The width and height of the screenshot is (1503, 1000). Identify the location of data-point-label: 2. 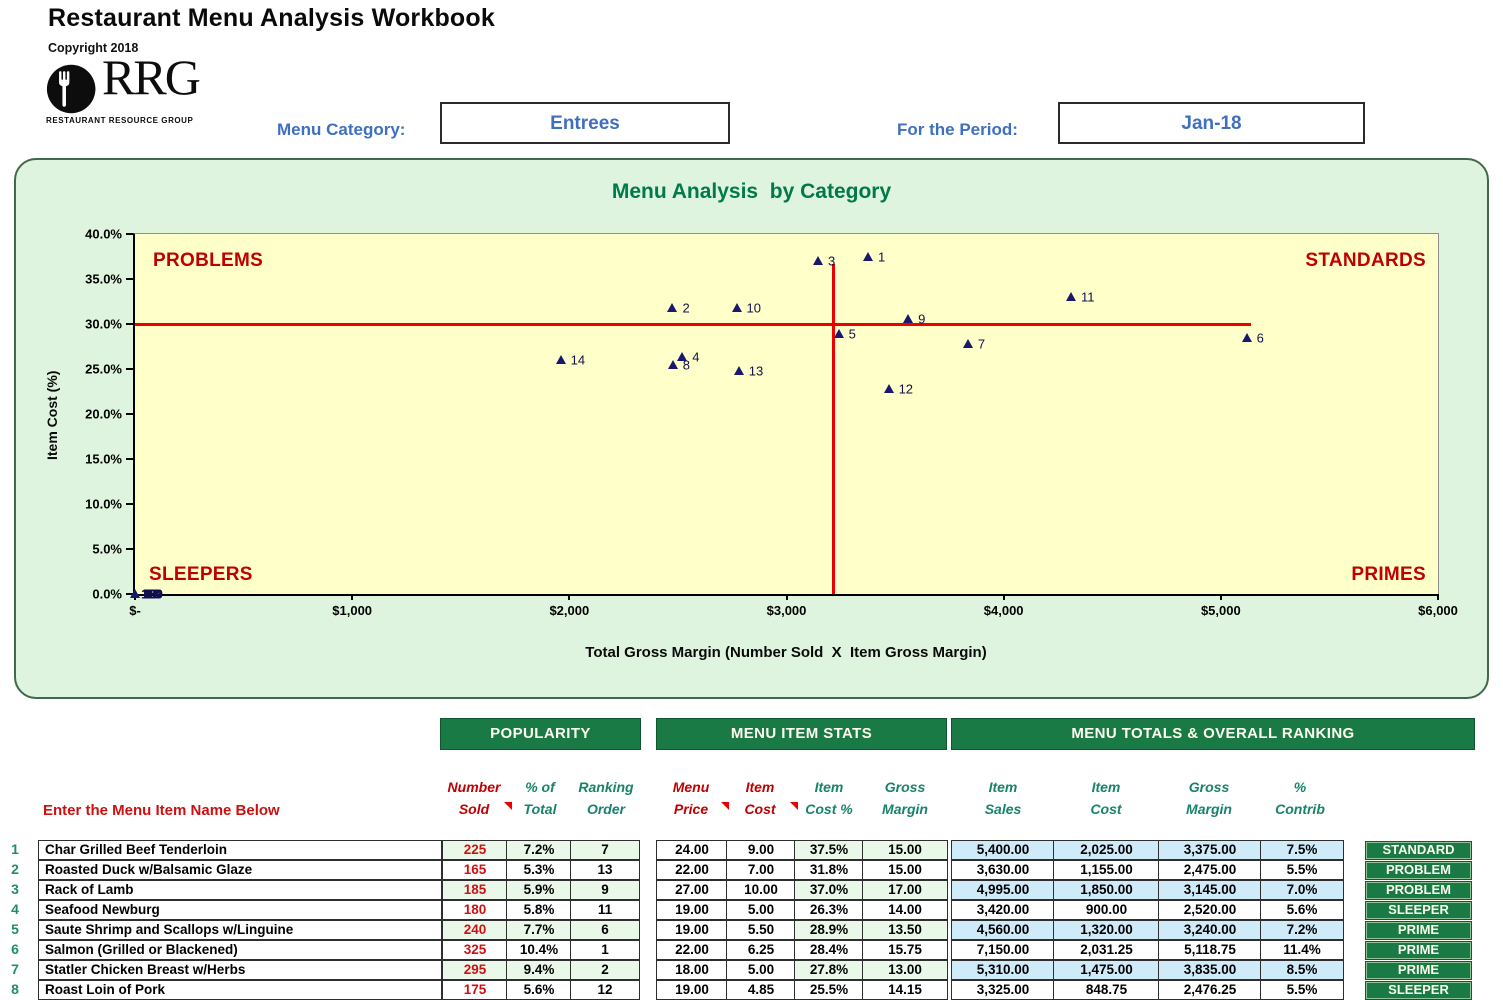
(686, 308).